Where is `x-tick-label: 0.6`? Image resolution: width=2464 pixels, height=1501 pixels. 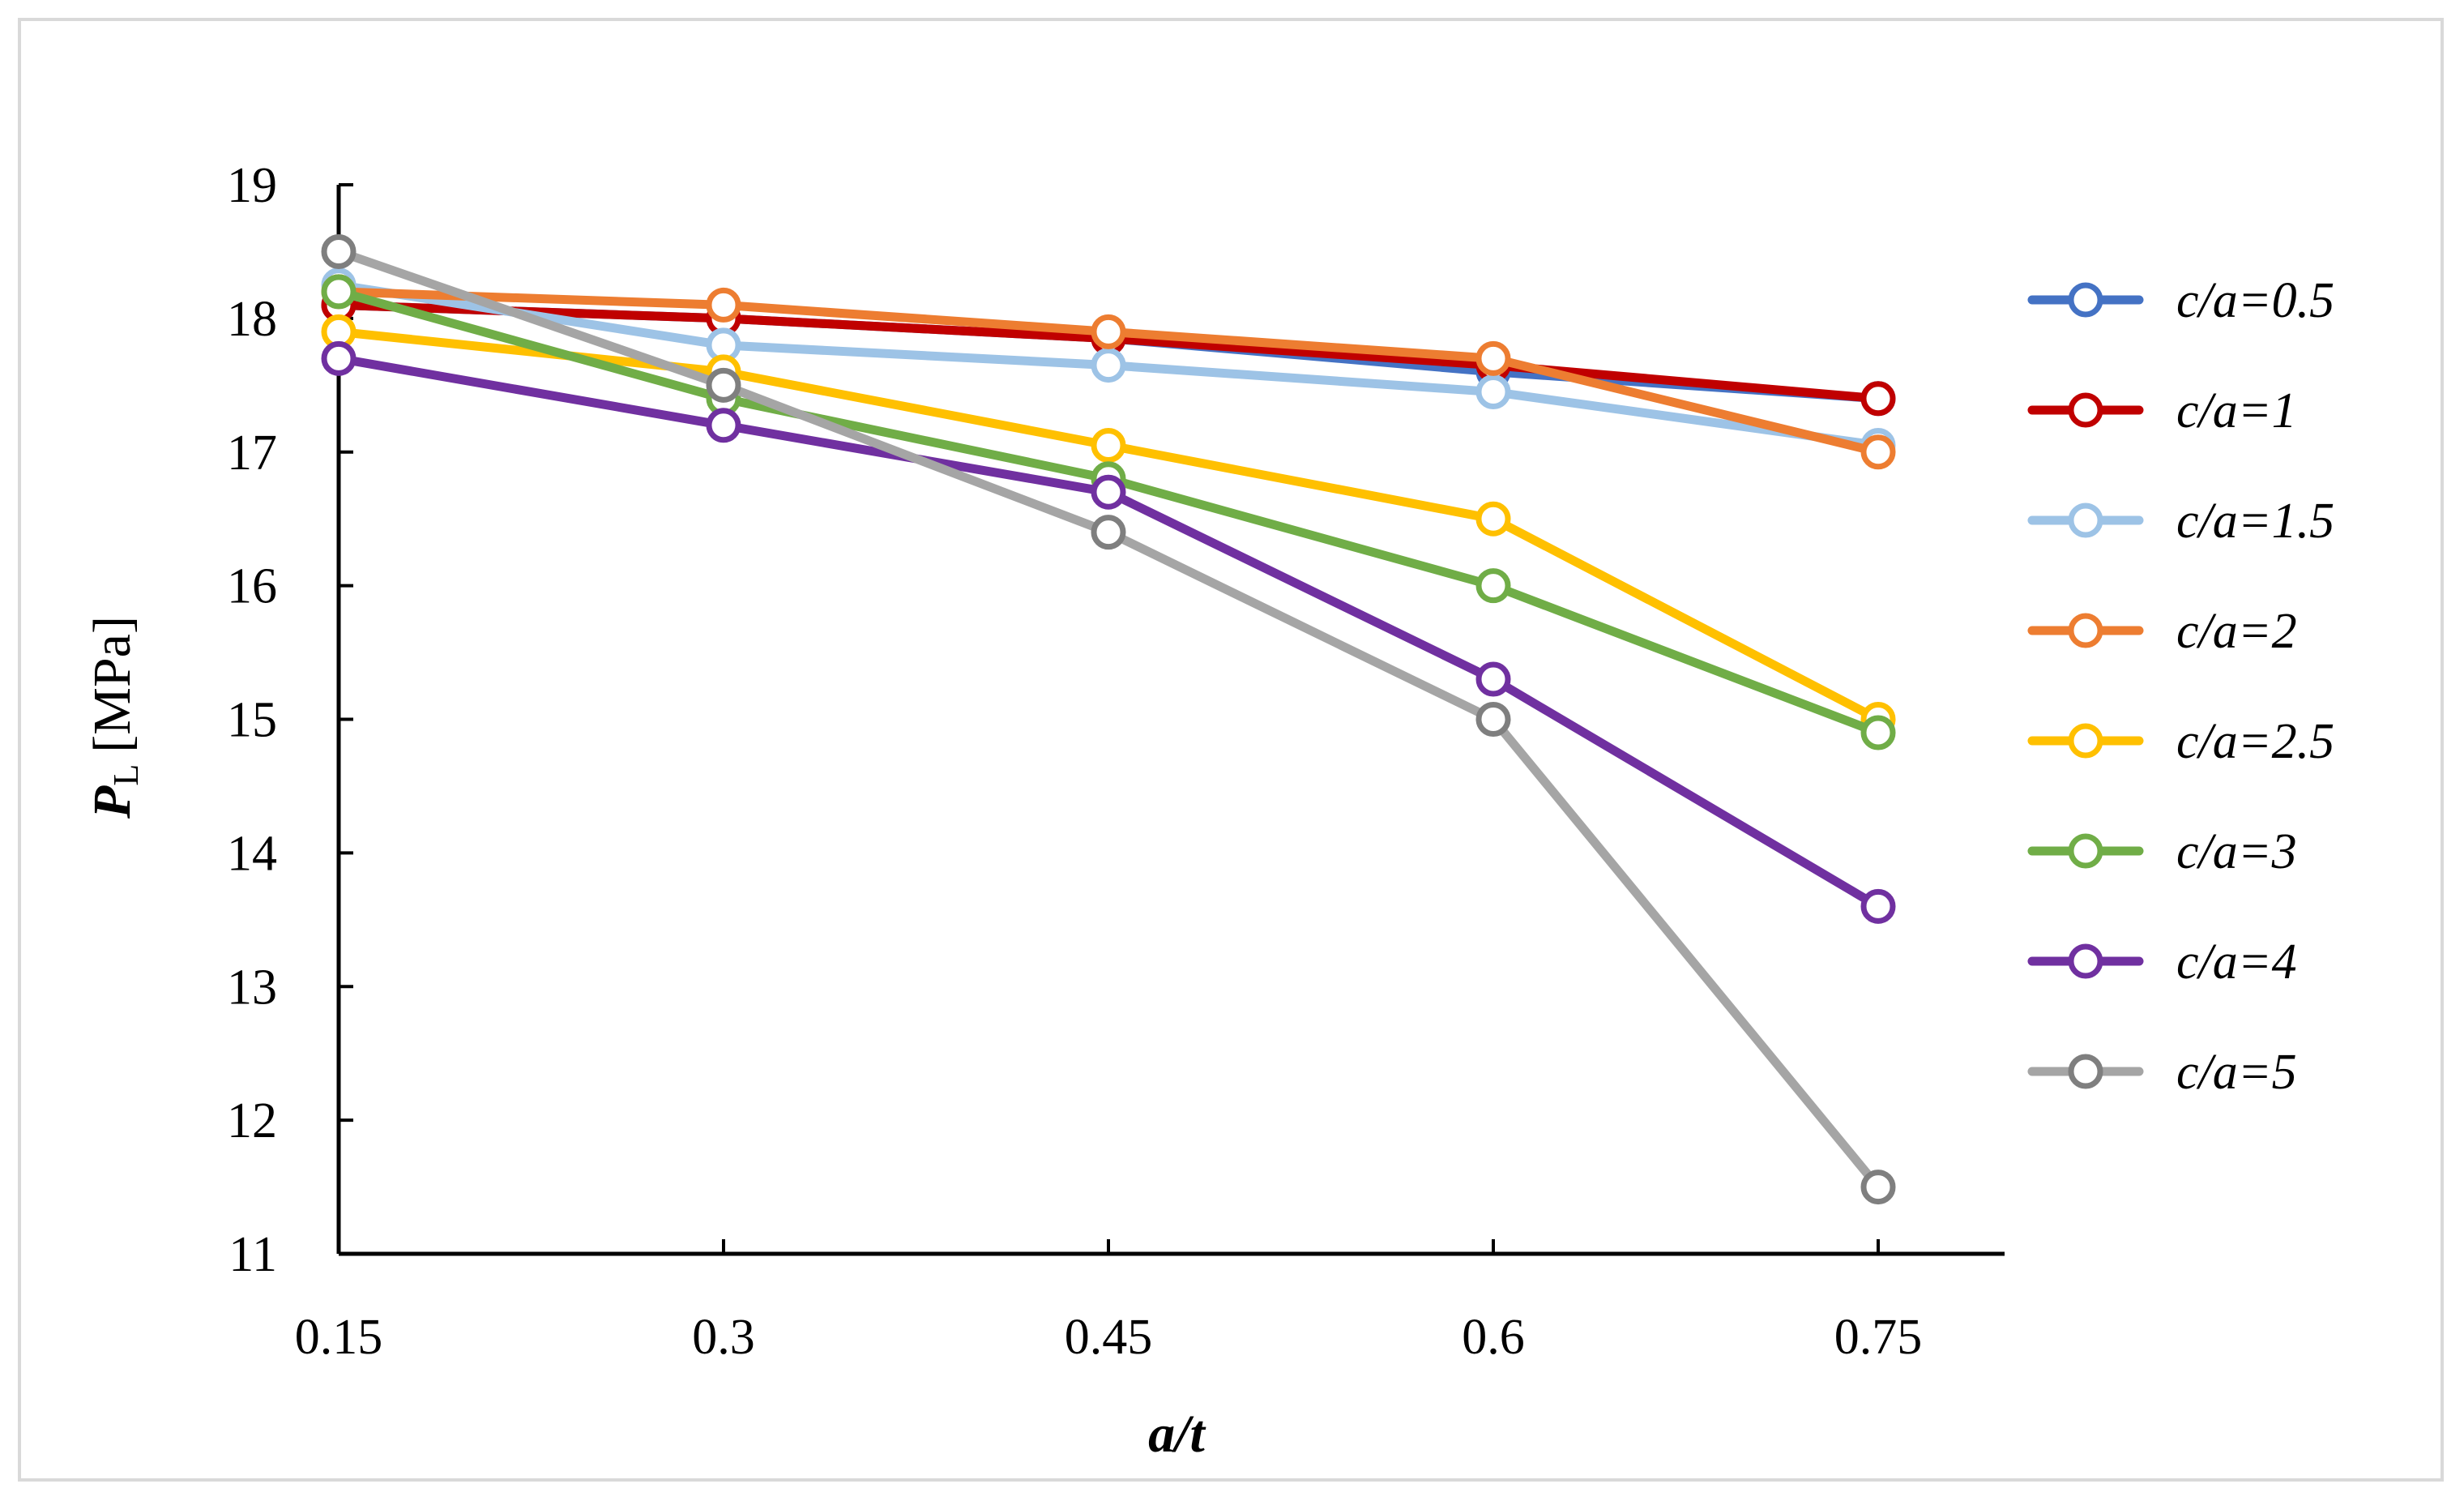 x-tick-label: 0.6 is located at coordinates (1493, 1337).